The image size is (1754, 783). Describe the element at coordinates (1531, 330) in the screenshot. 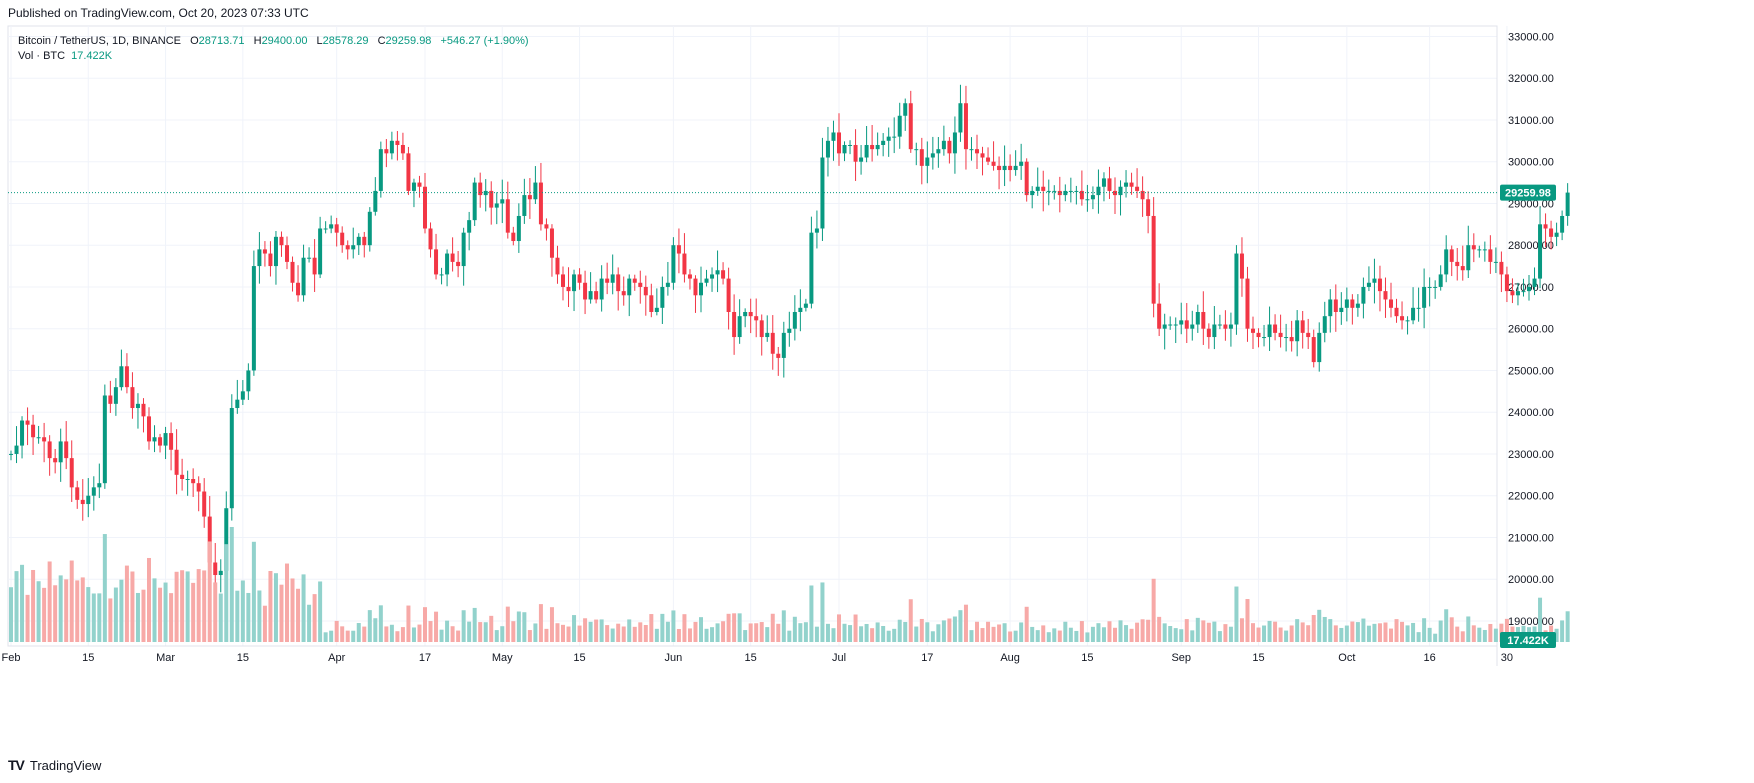

I see `y-tick-label: 26000.00` at that location.